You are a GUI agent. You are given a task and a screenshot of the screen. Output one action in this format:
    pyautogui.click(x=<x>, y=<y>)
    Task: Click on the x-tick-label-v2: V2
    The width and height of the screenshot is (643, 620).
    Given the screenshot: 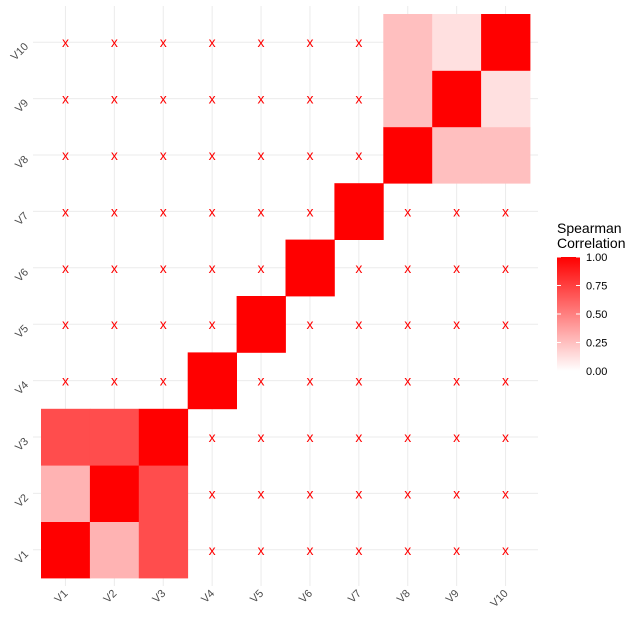 What is the action you would take?
    pyautogui.click(x=110, y=597)
    